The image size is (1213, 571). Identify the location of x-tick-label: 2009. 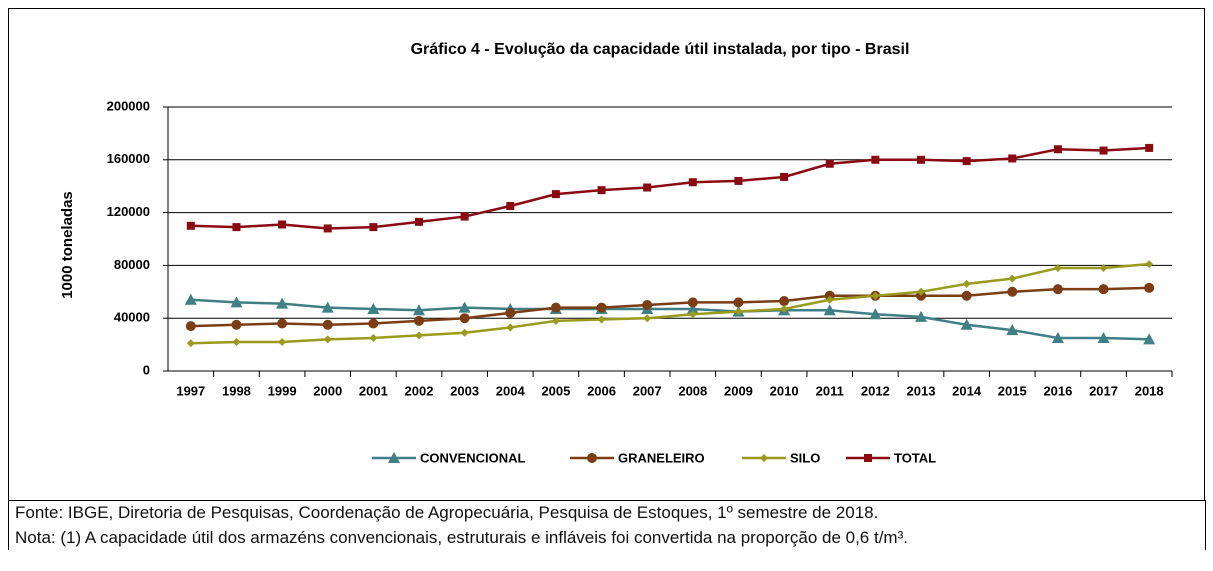
(738, 390).